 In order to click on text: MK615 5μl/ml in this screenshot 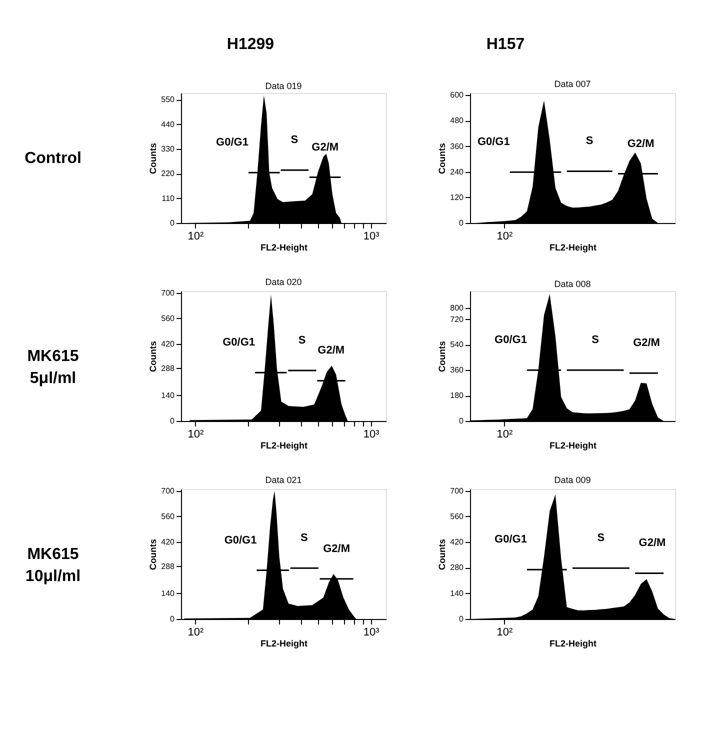, I will do `click(53, 367)`.